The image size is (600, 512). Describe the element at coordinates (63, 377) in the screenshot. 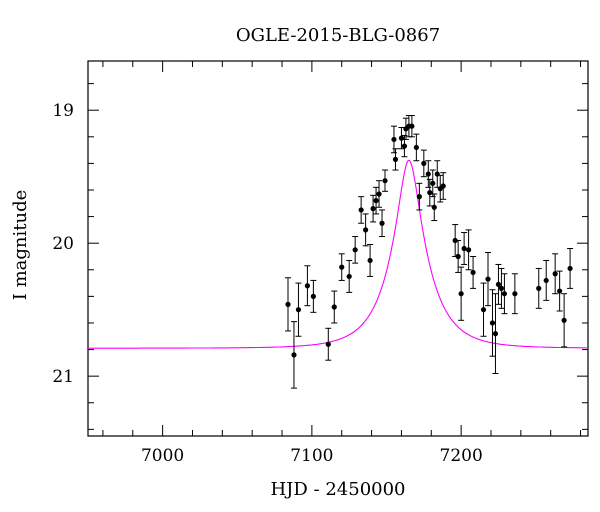

I see `y-tick-label: 21` at that location.